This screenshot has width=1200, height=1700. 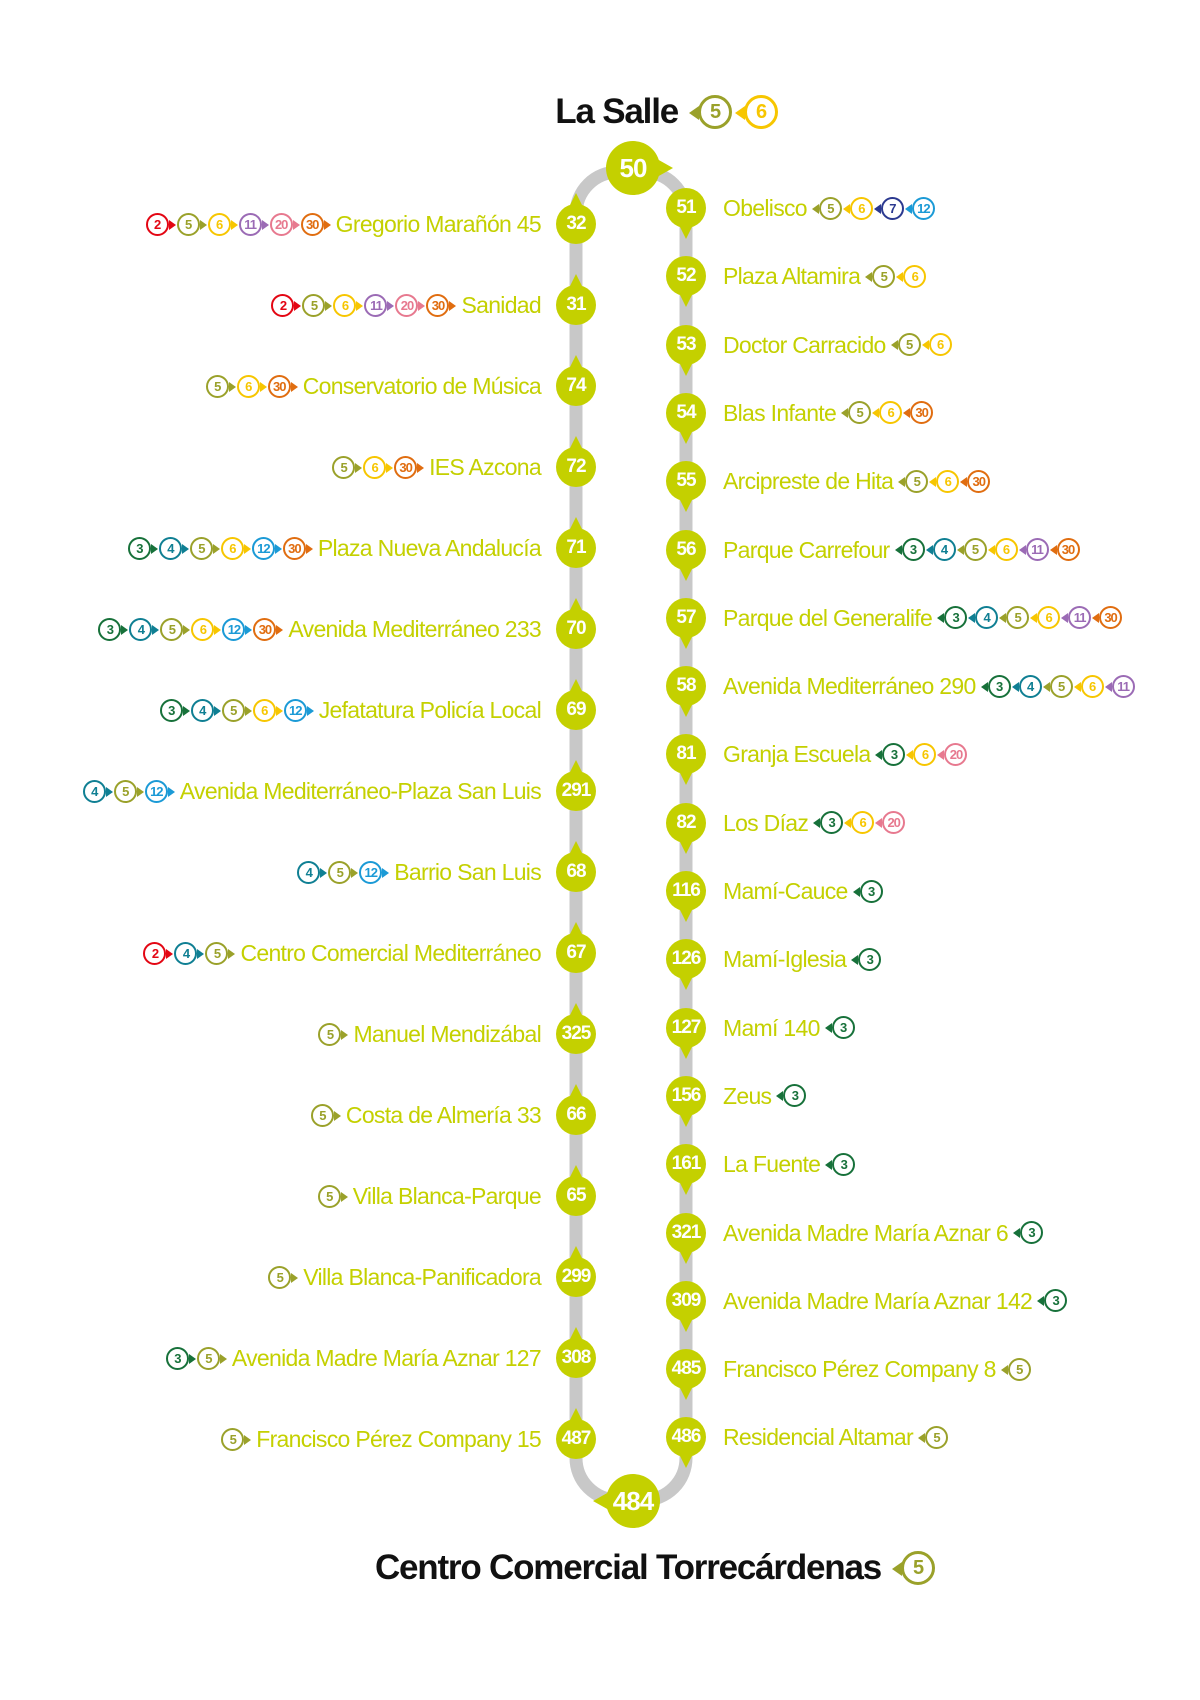 I want to click on stop-marker: 299, so click(x=576, y=1271).